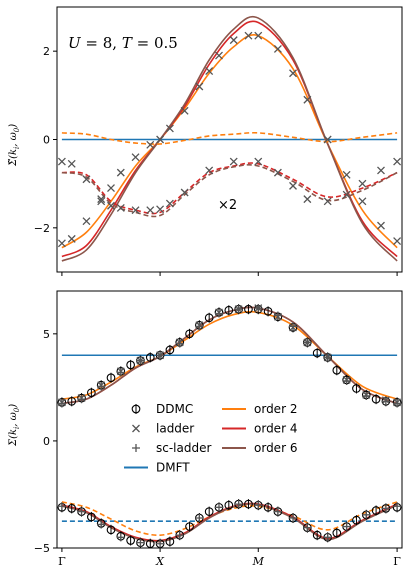 The image size is (415, 581). I want to click on legend-item-ladder: ladder, so click(163, 429).